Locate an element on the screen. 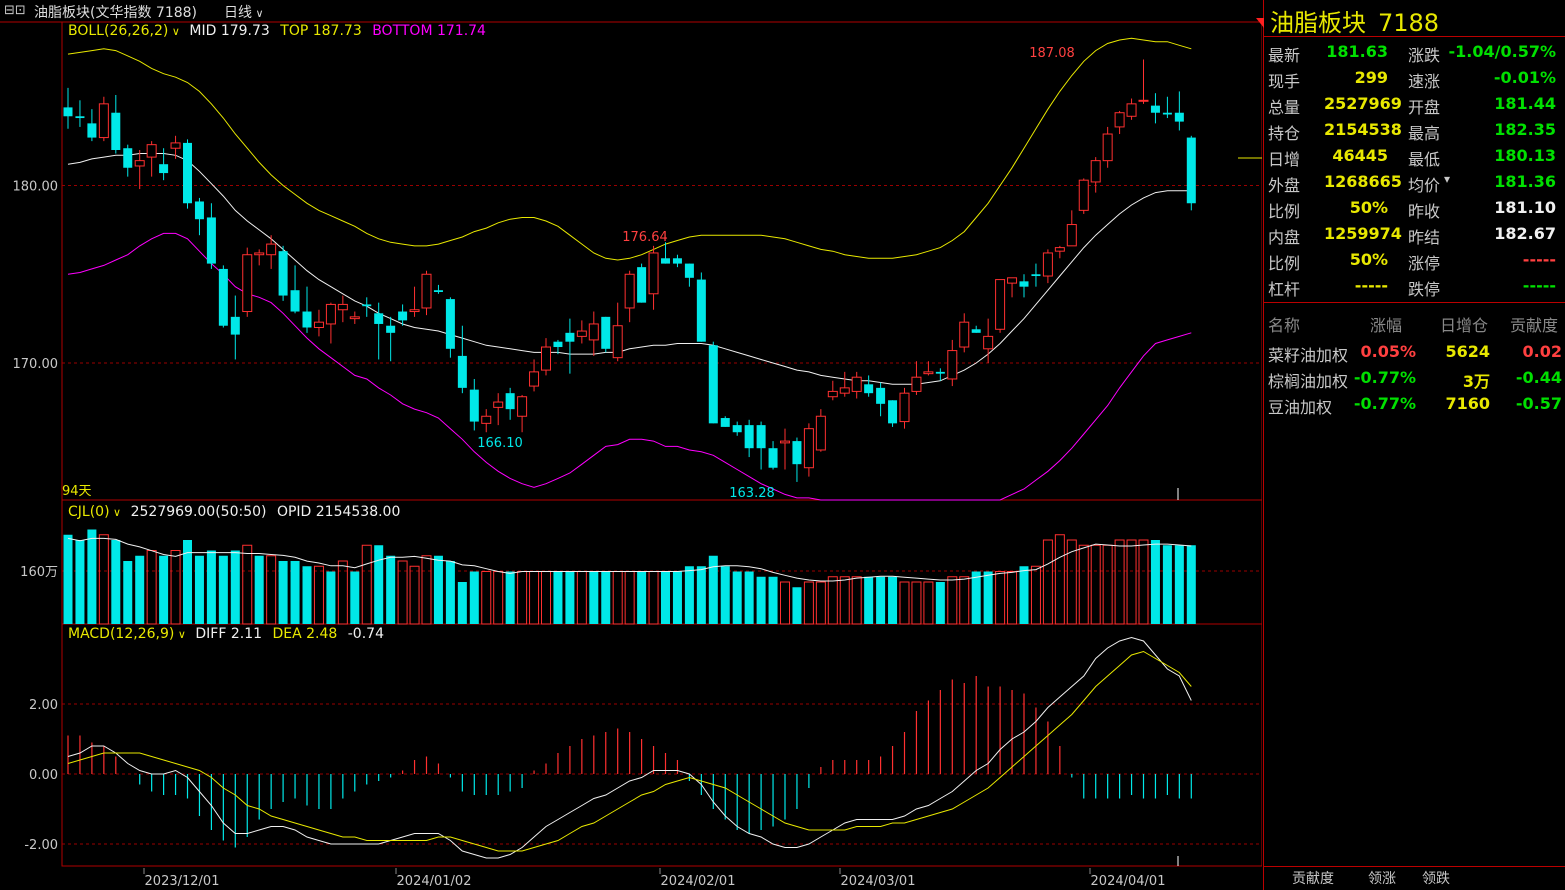 The image size is (1565, 890). contrib-value: -0.57 is located at coordinates (1538, 403).